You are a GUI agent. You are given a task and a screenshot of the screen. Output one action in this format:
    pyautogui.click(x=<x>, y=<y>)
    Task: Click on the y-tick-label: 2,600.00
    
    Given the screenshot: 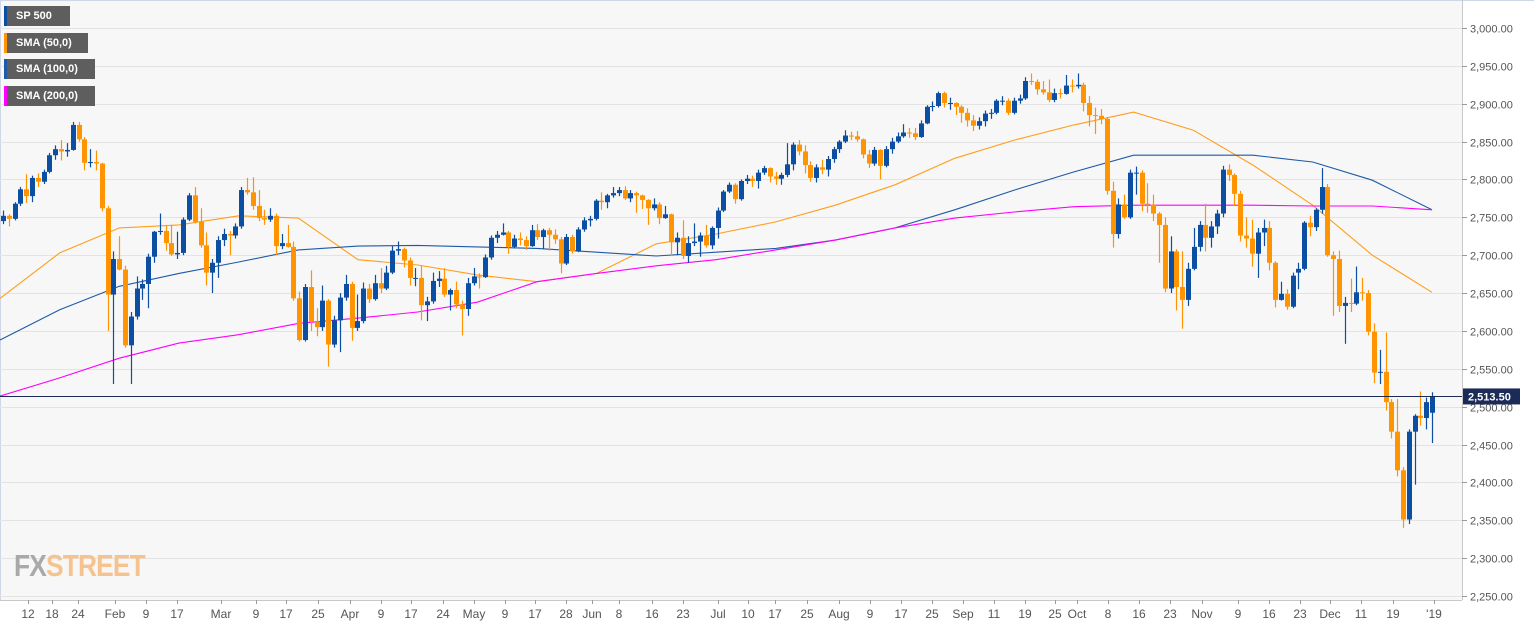 What is the action you would take?
    pyautogui.click(x=1491, y=333)
    